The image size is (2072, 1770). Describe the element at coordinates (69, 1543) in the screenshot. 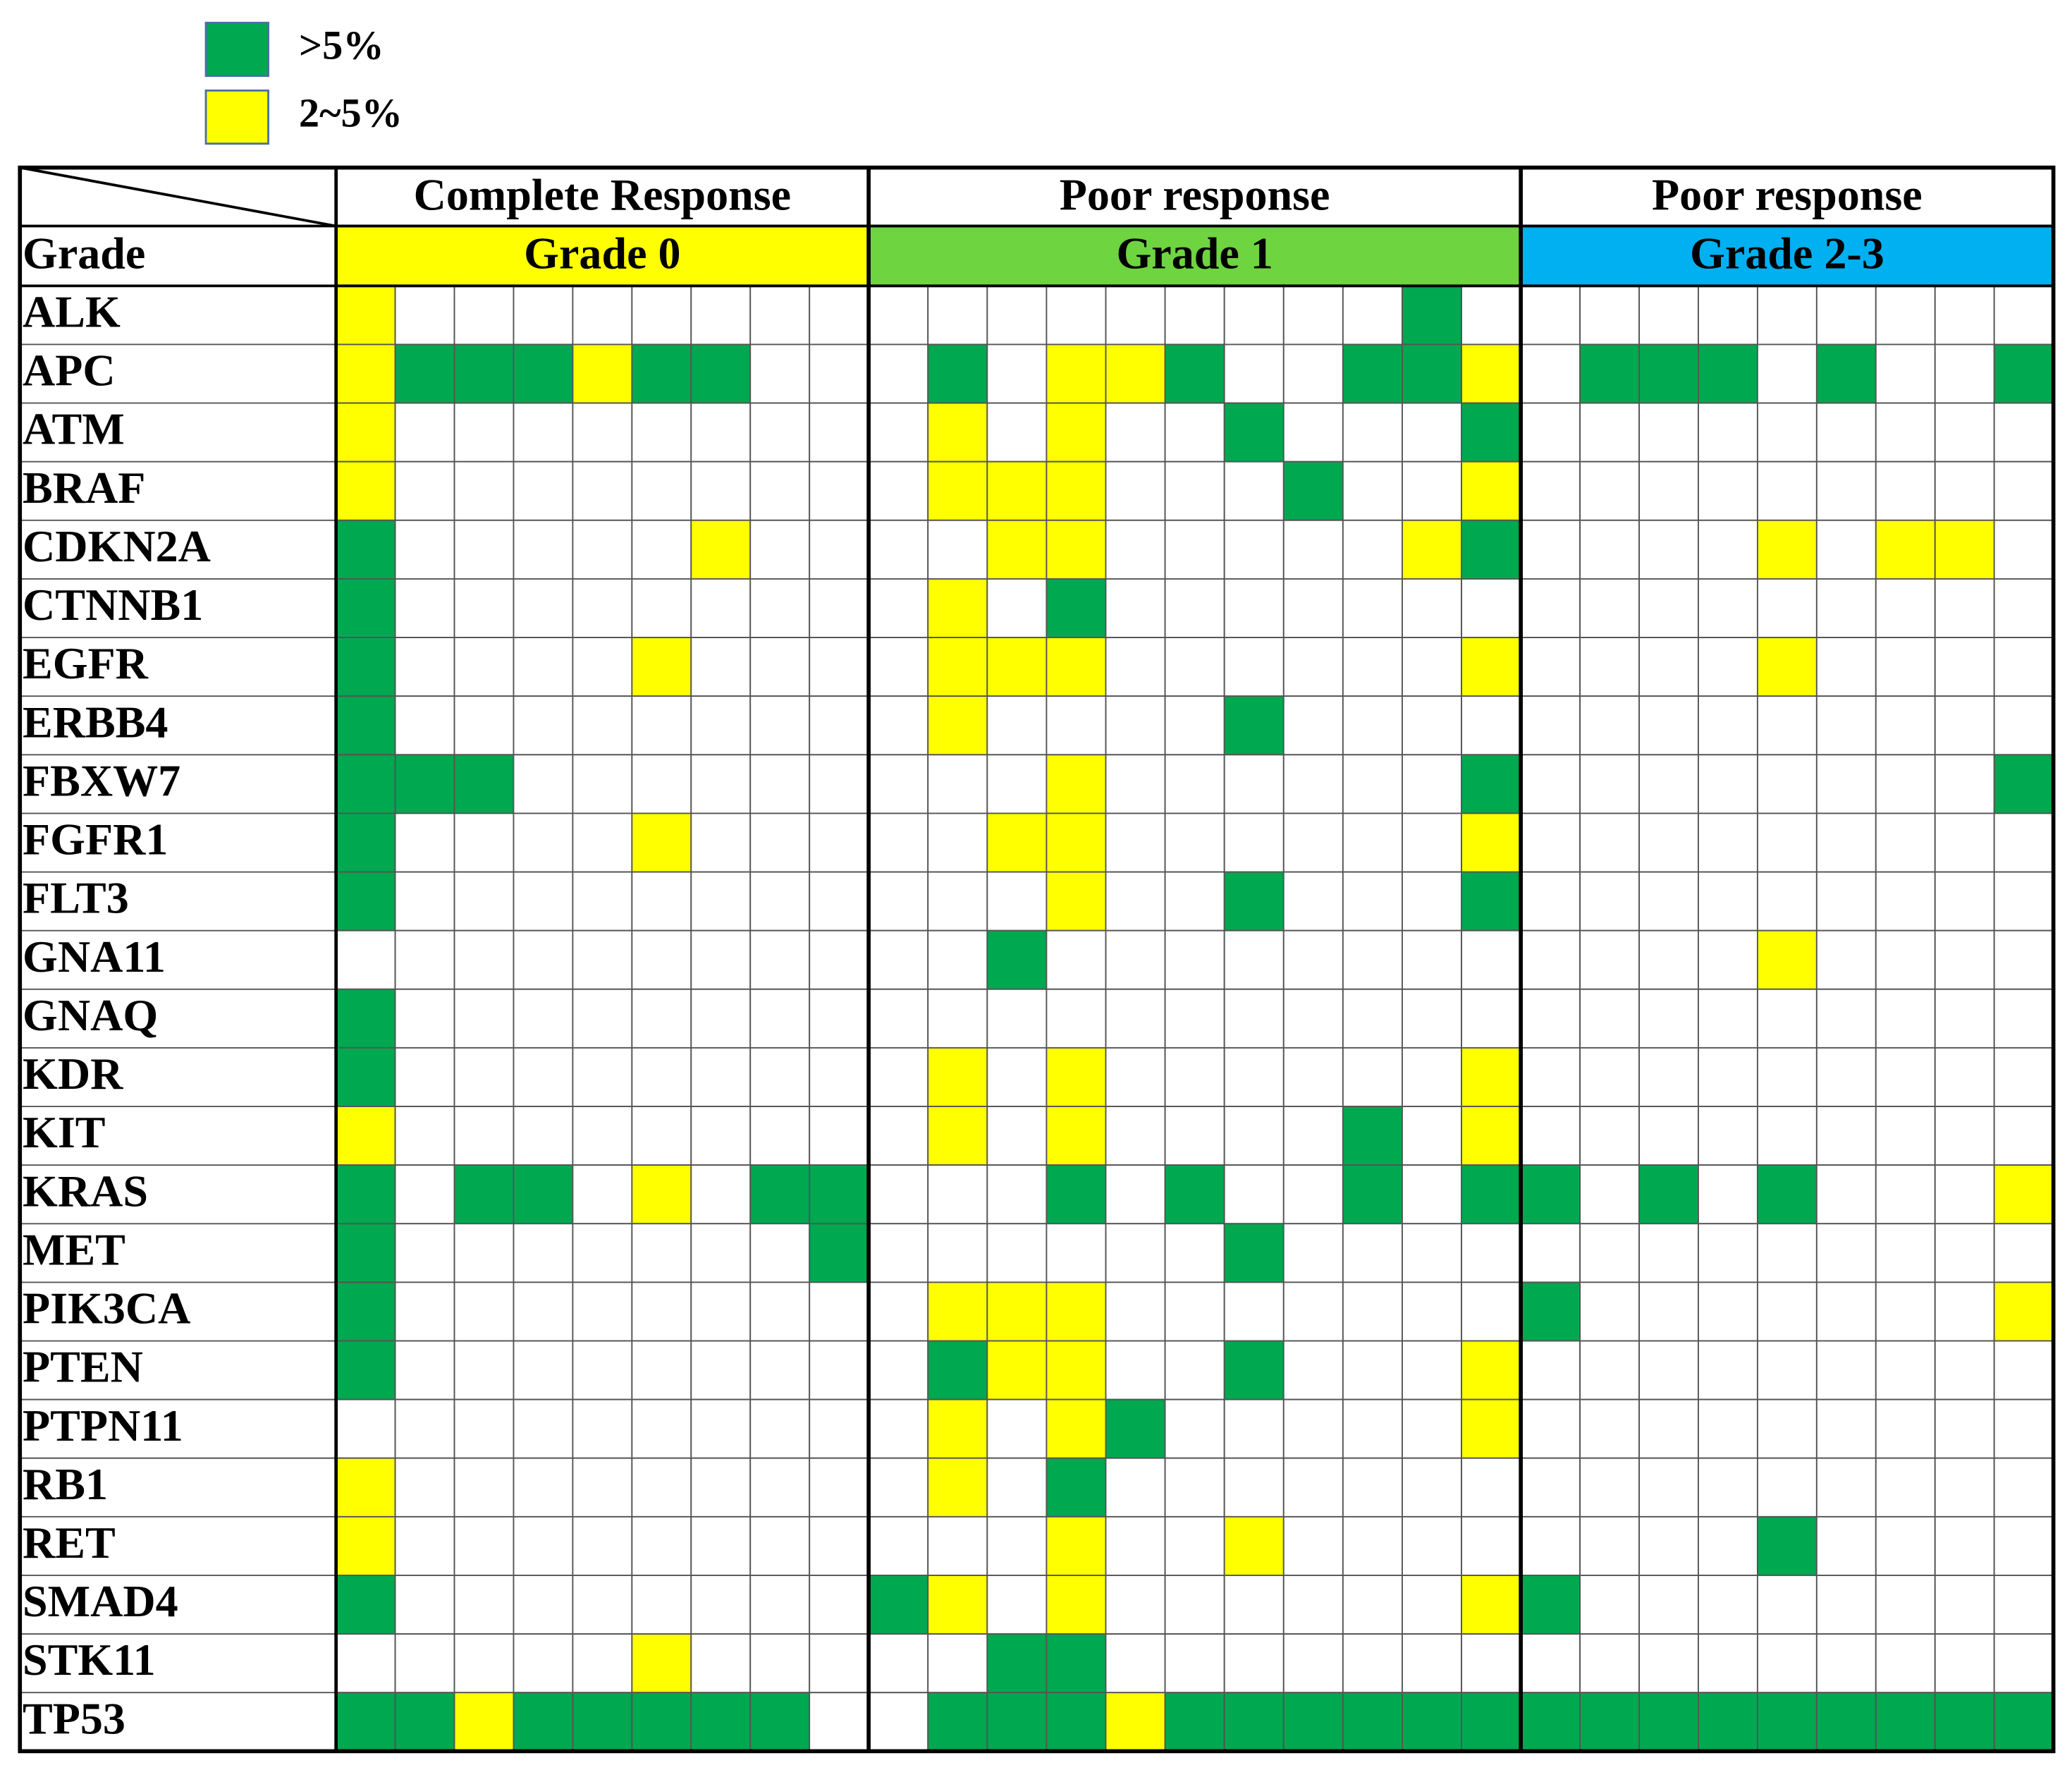

I see `gene-label: RET` at that location.